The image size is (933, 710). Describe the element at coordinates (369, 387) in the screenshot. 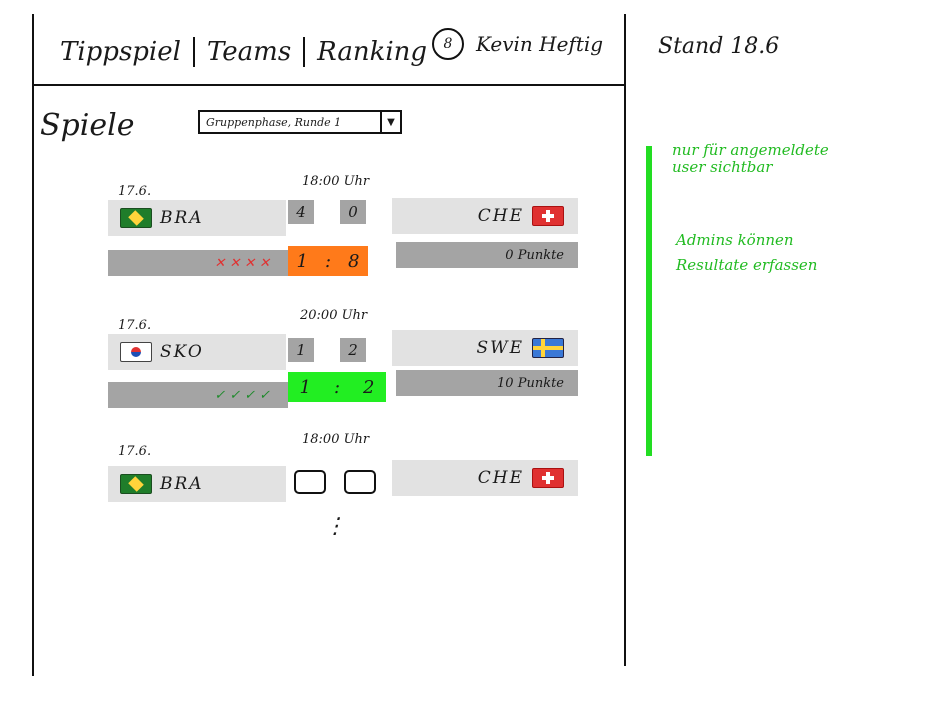

I see `result-away: 2` at that location.